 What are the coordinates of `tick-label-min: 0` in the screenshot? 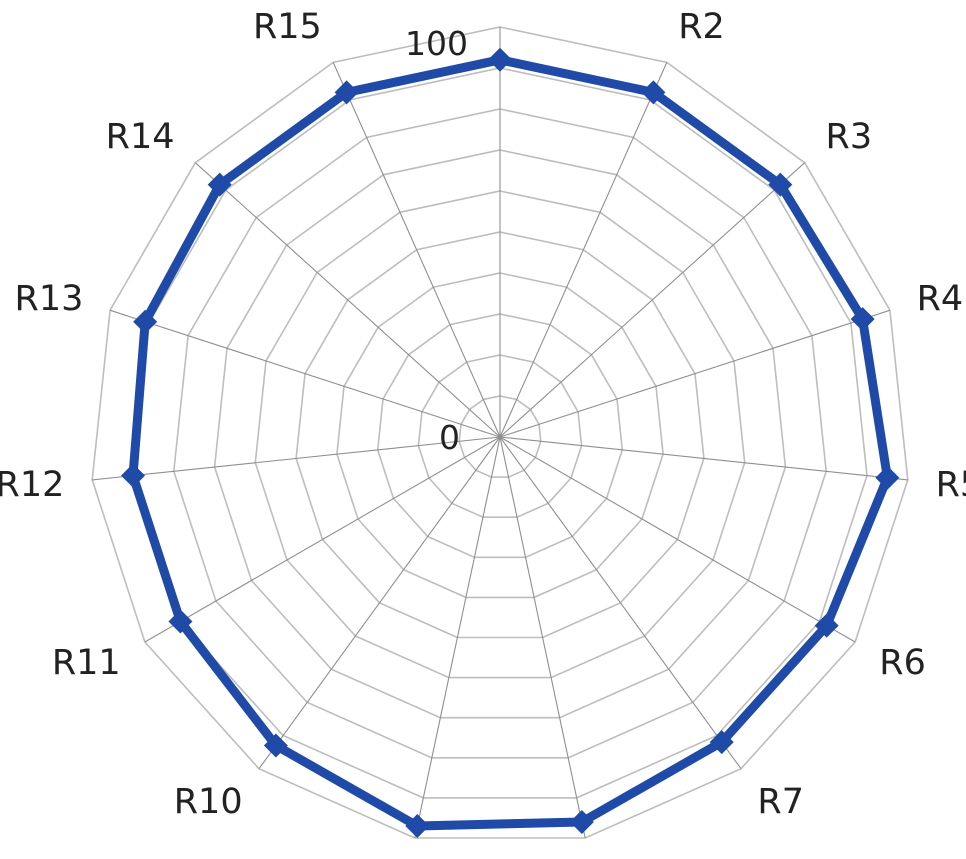 It's located at (449, 437).